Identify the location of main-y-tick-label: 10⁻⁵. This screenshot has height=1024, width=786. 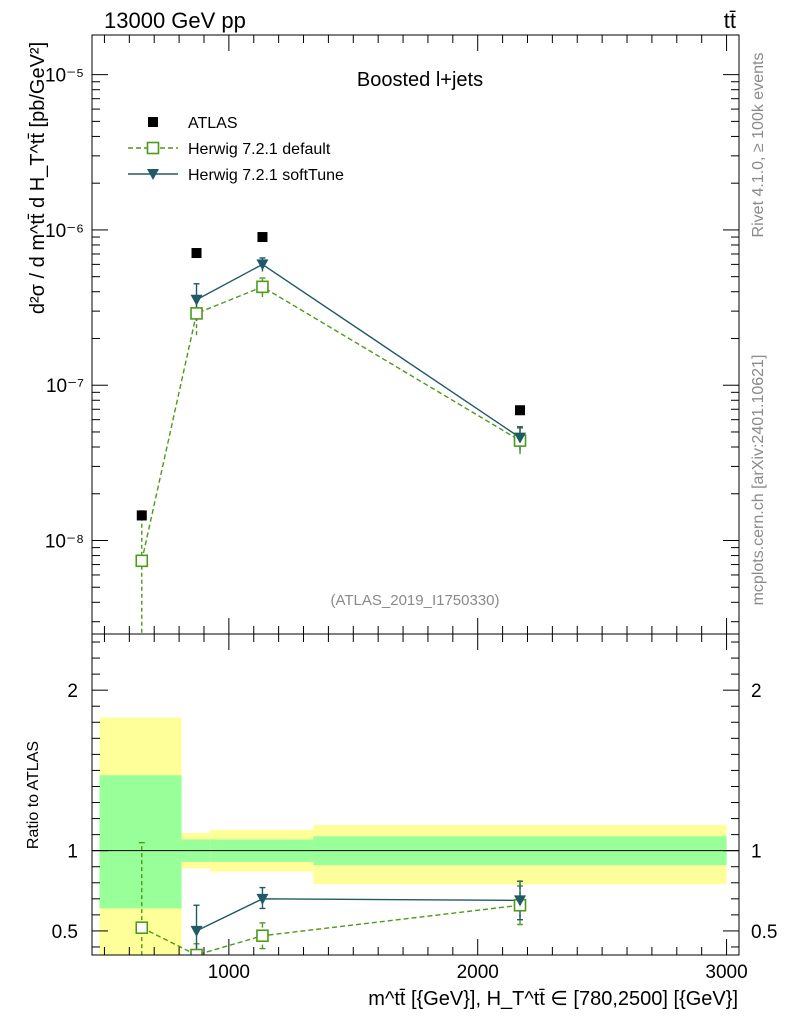
(64, 76).